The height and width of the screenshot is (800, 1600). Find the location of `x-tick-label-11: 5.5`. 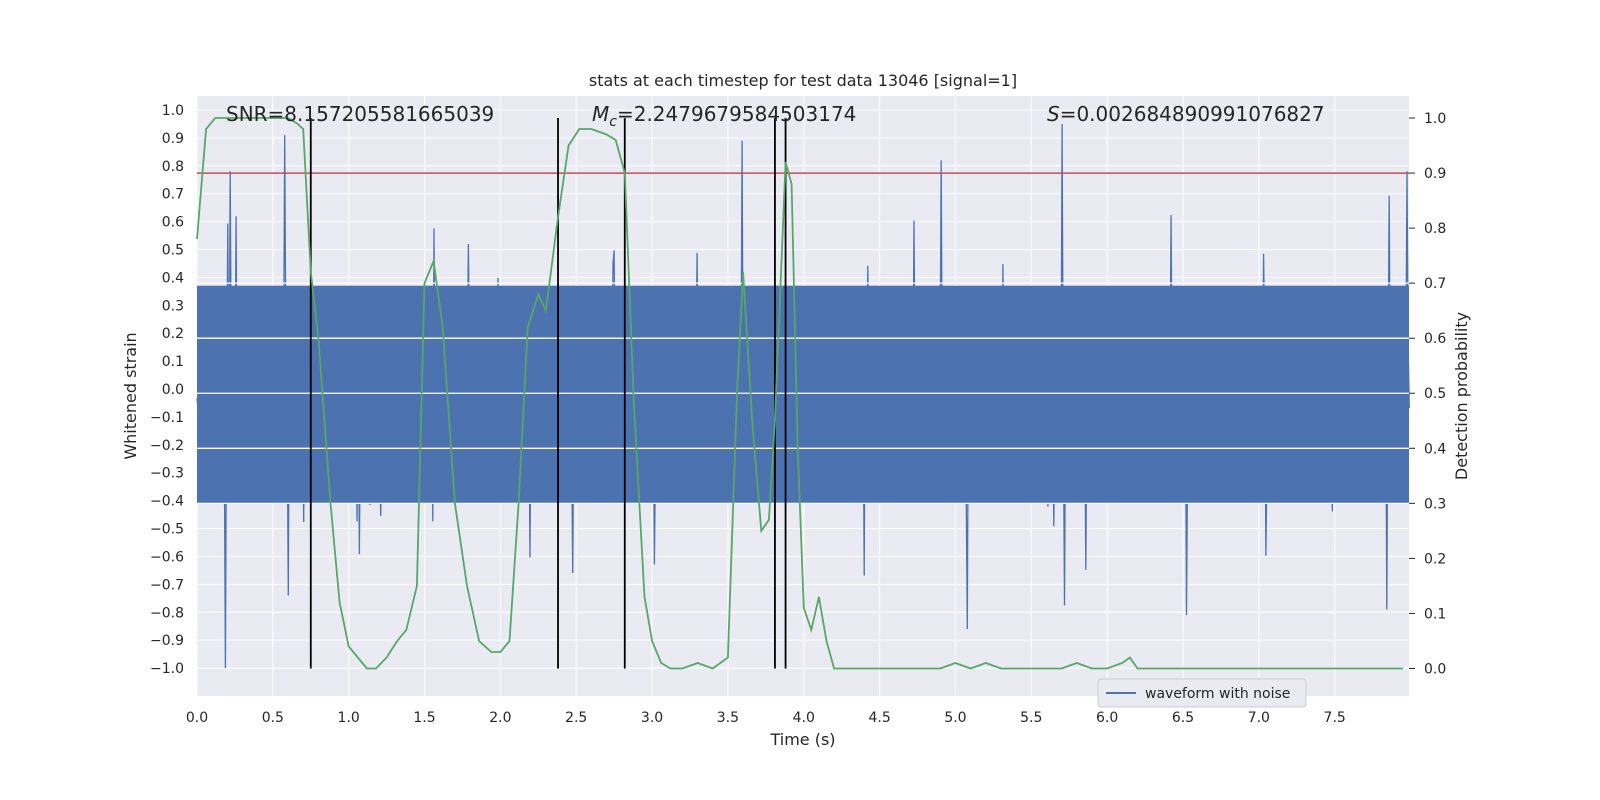

x-tick-label-11: 5.5 is located at coordinates (1031, 718).